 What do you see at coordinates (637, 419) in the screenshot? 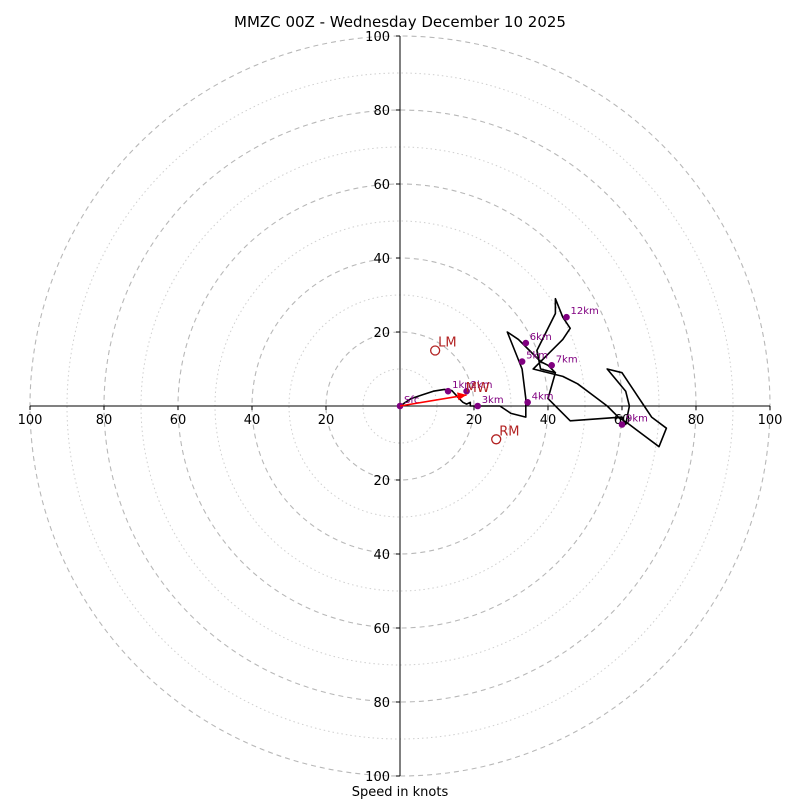
I see `height-point-label: 9km` at bounding box center [637, 419].